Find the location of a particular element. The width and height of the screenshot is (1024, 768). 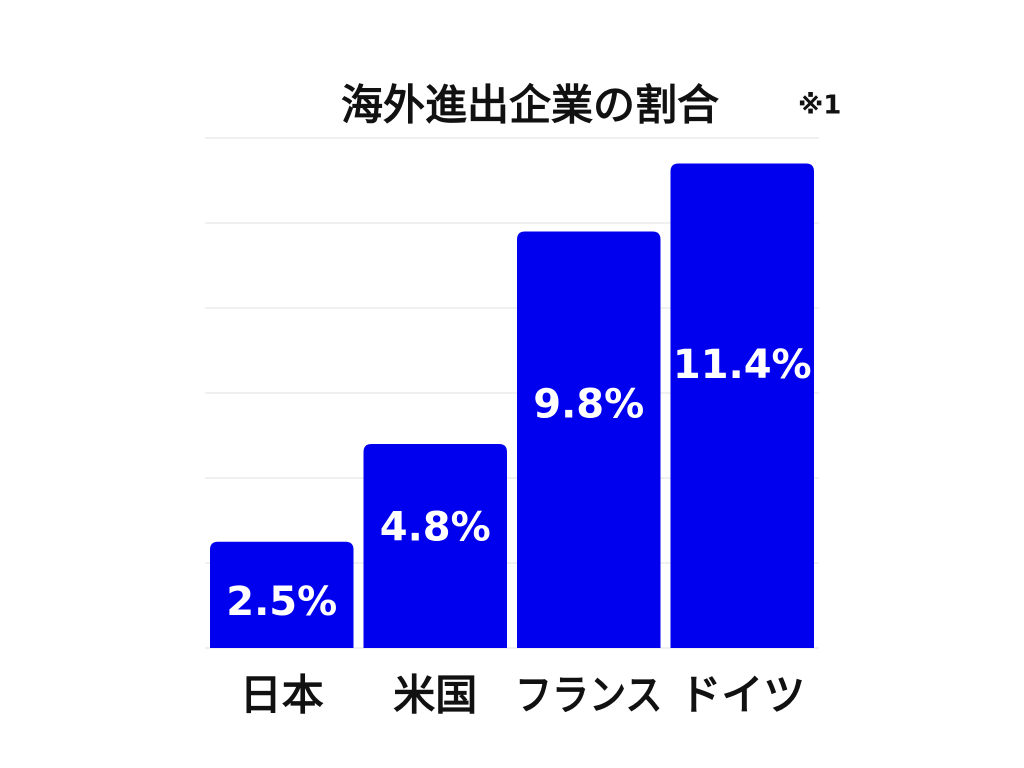

data-label: 4.8% is located at coordinates (435, 528).